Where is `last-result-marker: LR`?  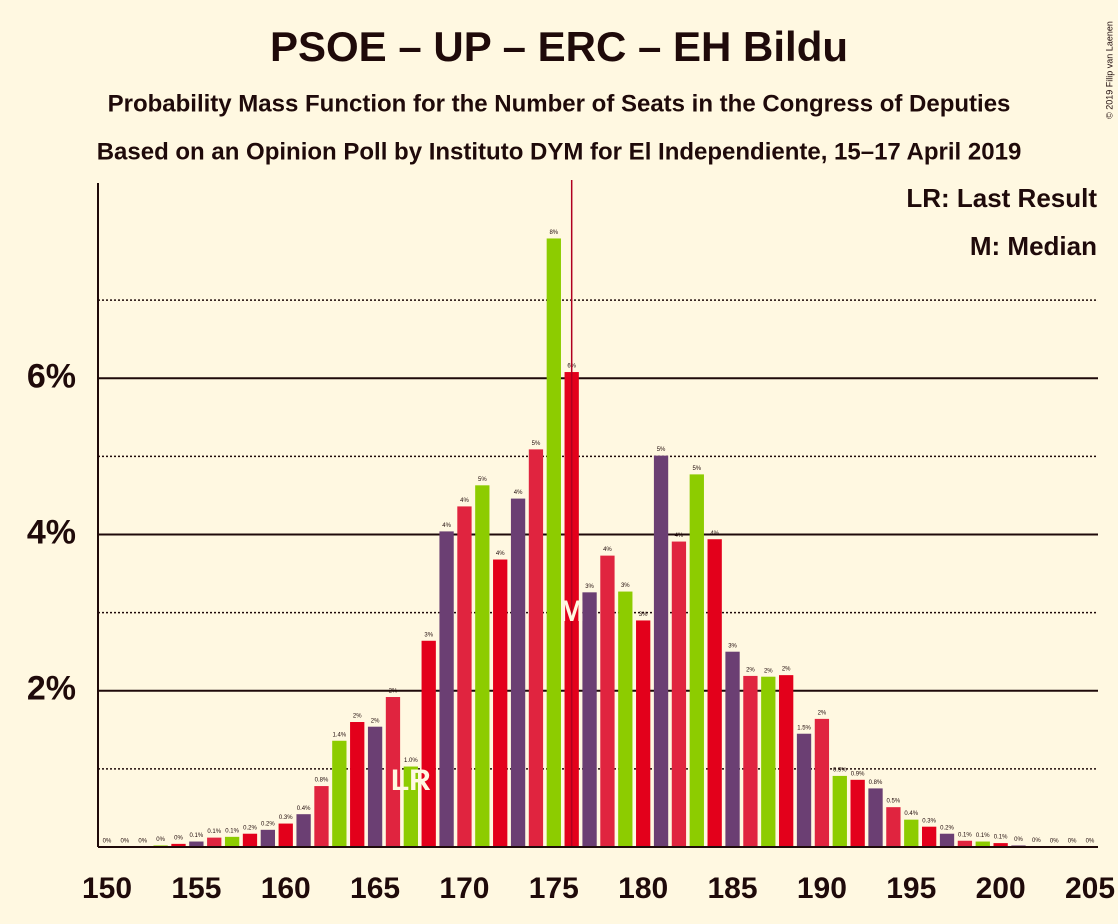
last-result-marker: LR is located at coordinates (411, 780).